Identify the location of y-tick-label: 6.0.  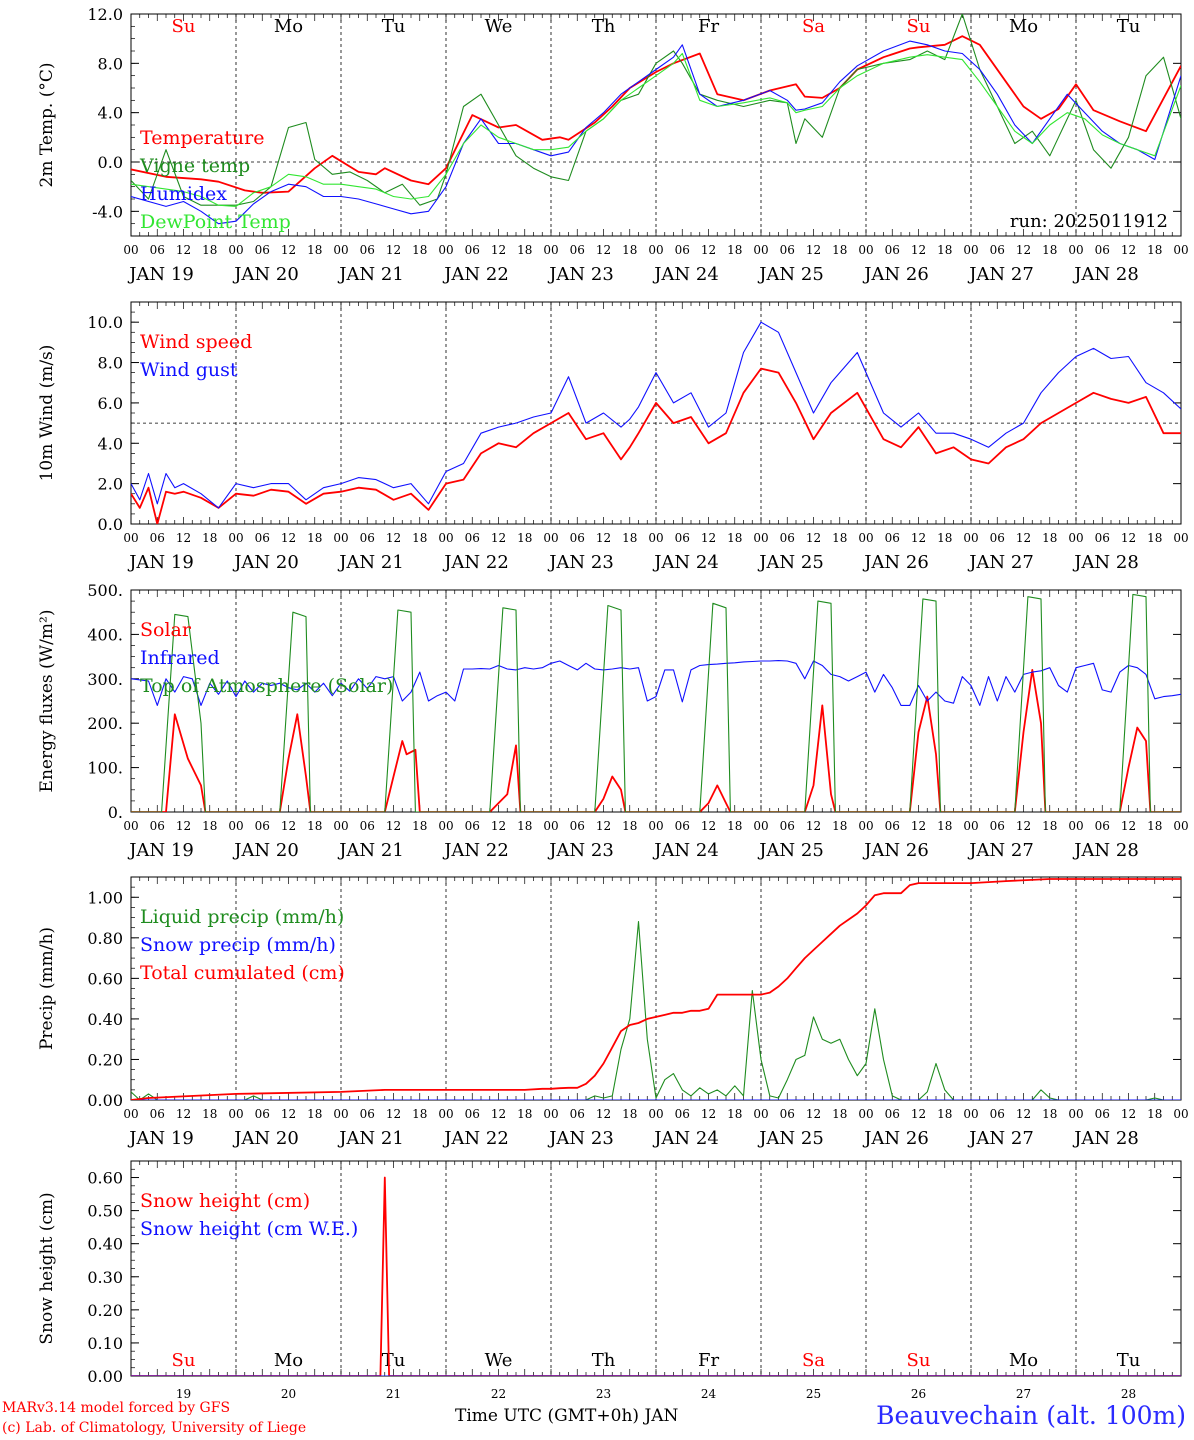
(110, 403).